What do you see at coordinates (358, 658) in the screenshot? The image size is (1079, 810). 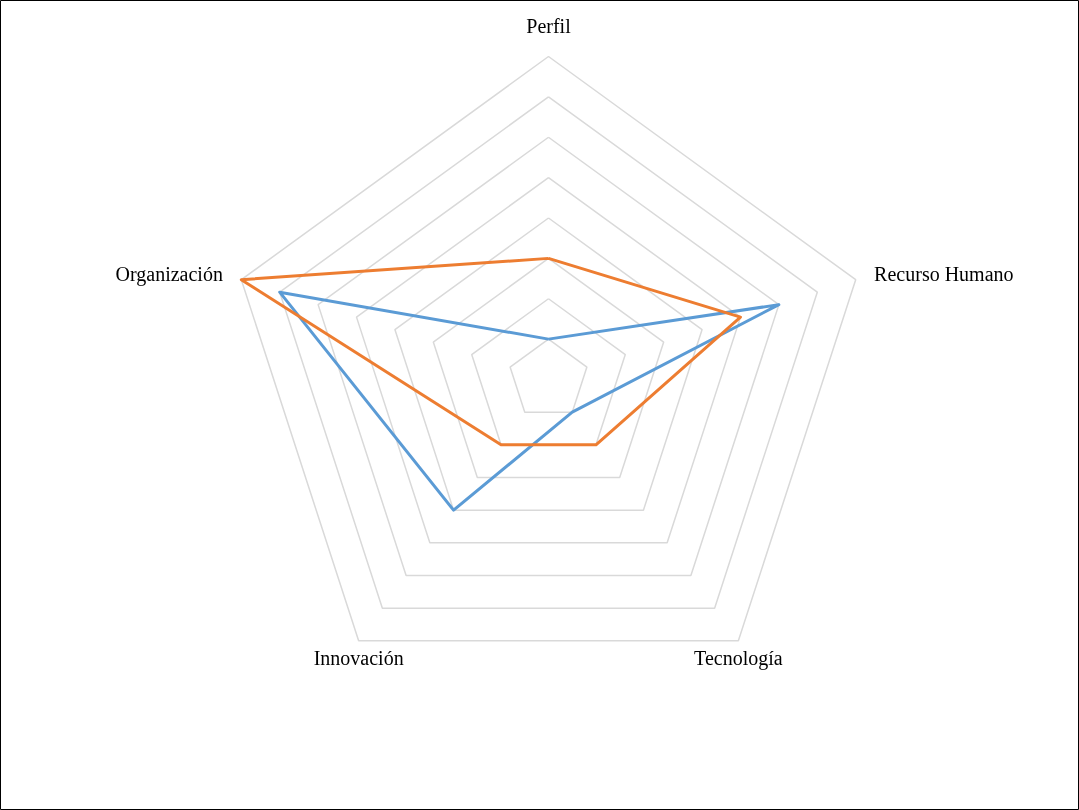 I see `spoke-label: Innovación` at bounding box center [358, 658].